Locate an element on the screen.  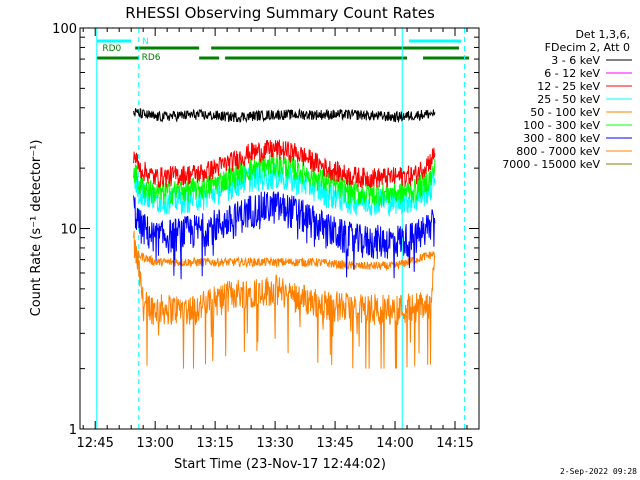
x-axis-label: Start Time (23-Nov-17 12:44:02) is located at coordinates (280, 464).